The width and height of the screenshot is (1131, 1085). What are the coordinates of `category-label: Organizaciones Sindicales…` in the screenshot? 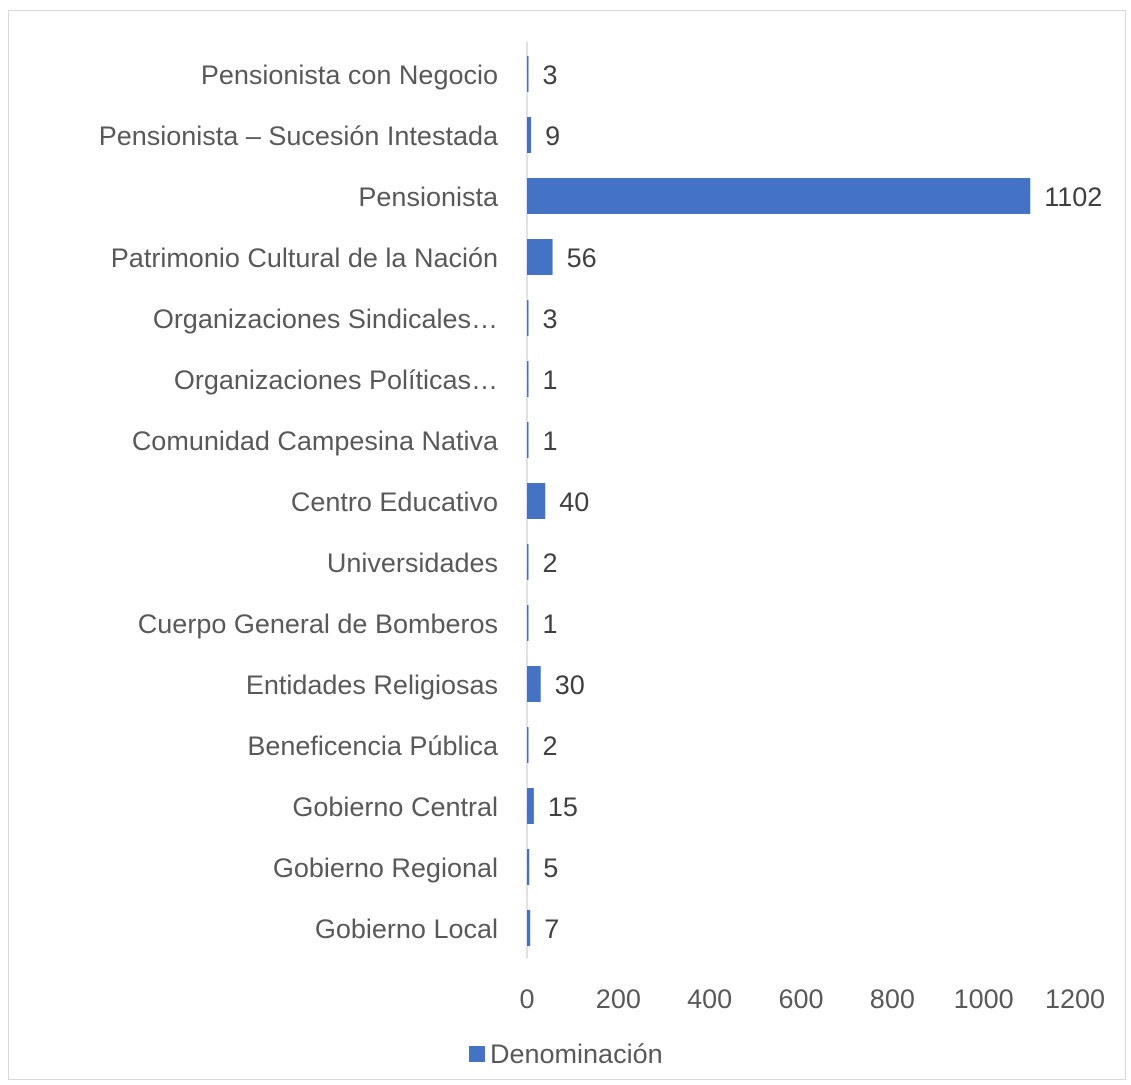 It's located at (325, 319).